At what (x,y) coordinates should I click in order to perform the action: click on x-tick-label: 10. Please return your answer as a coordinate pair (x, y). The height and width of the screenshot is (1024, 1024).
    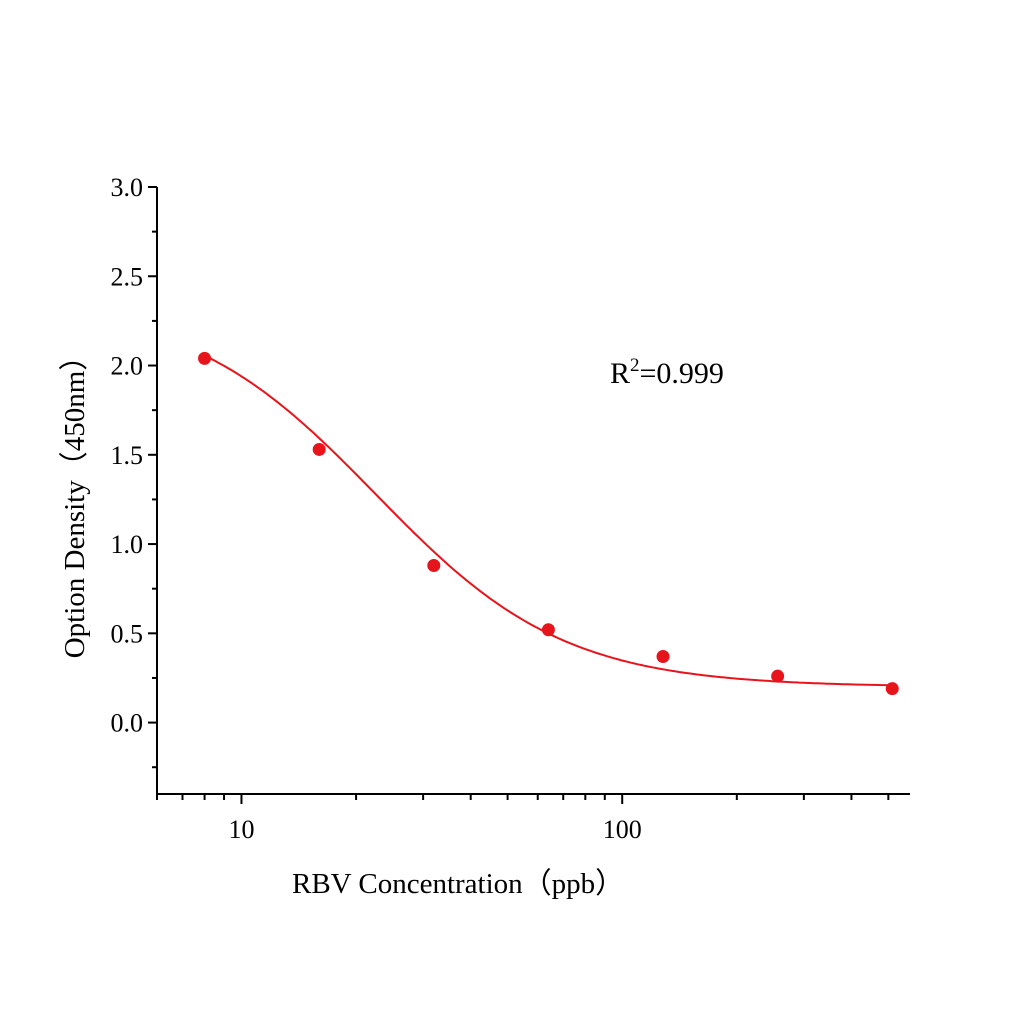
    Looking at the image, I should click on (241, 829).